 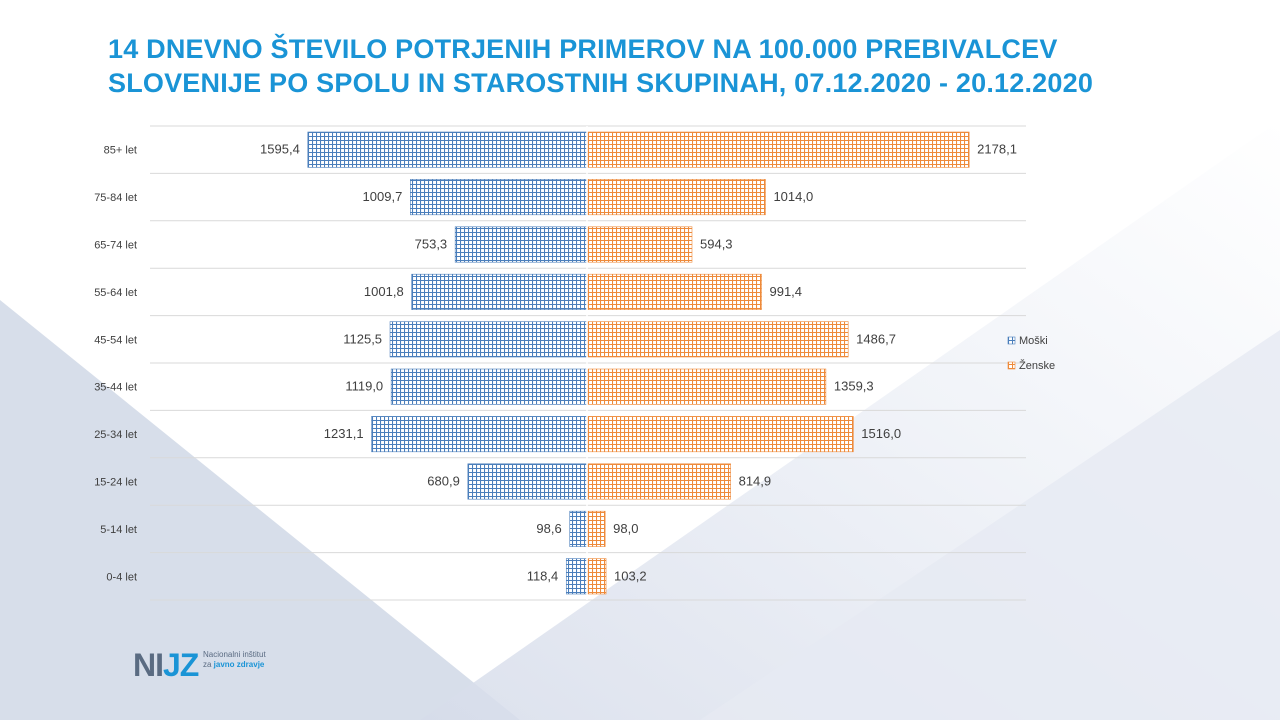 I want to click on data-label-moski: 1009,7, so click(x=383, y=196).